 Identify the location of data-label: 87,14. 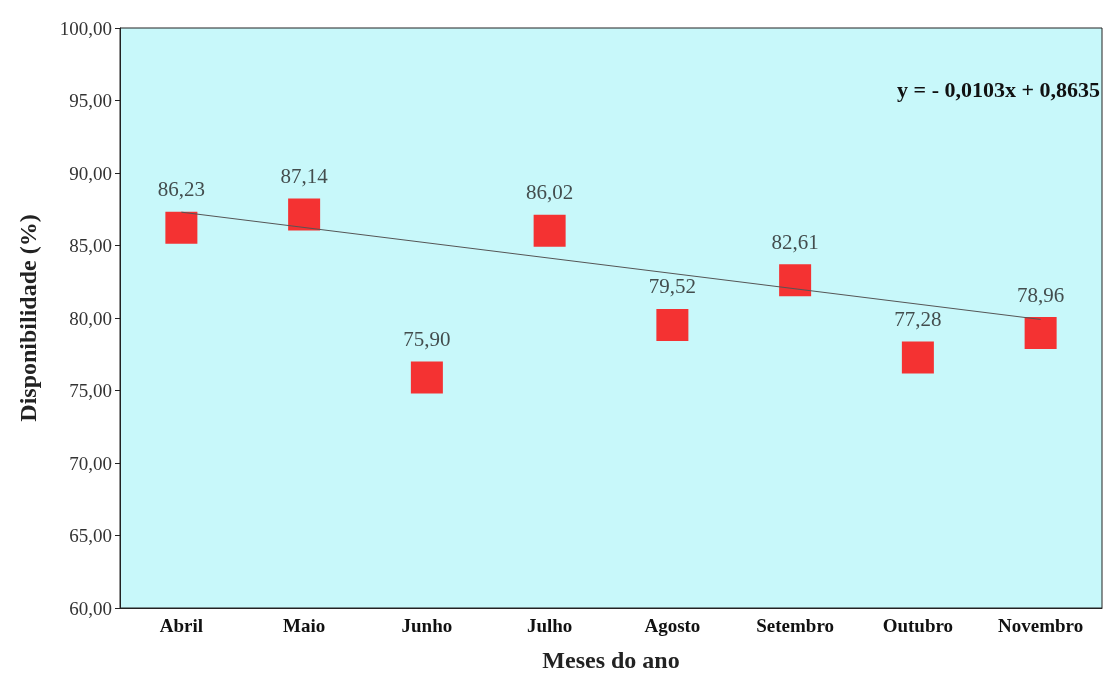
(304, 175).